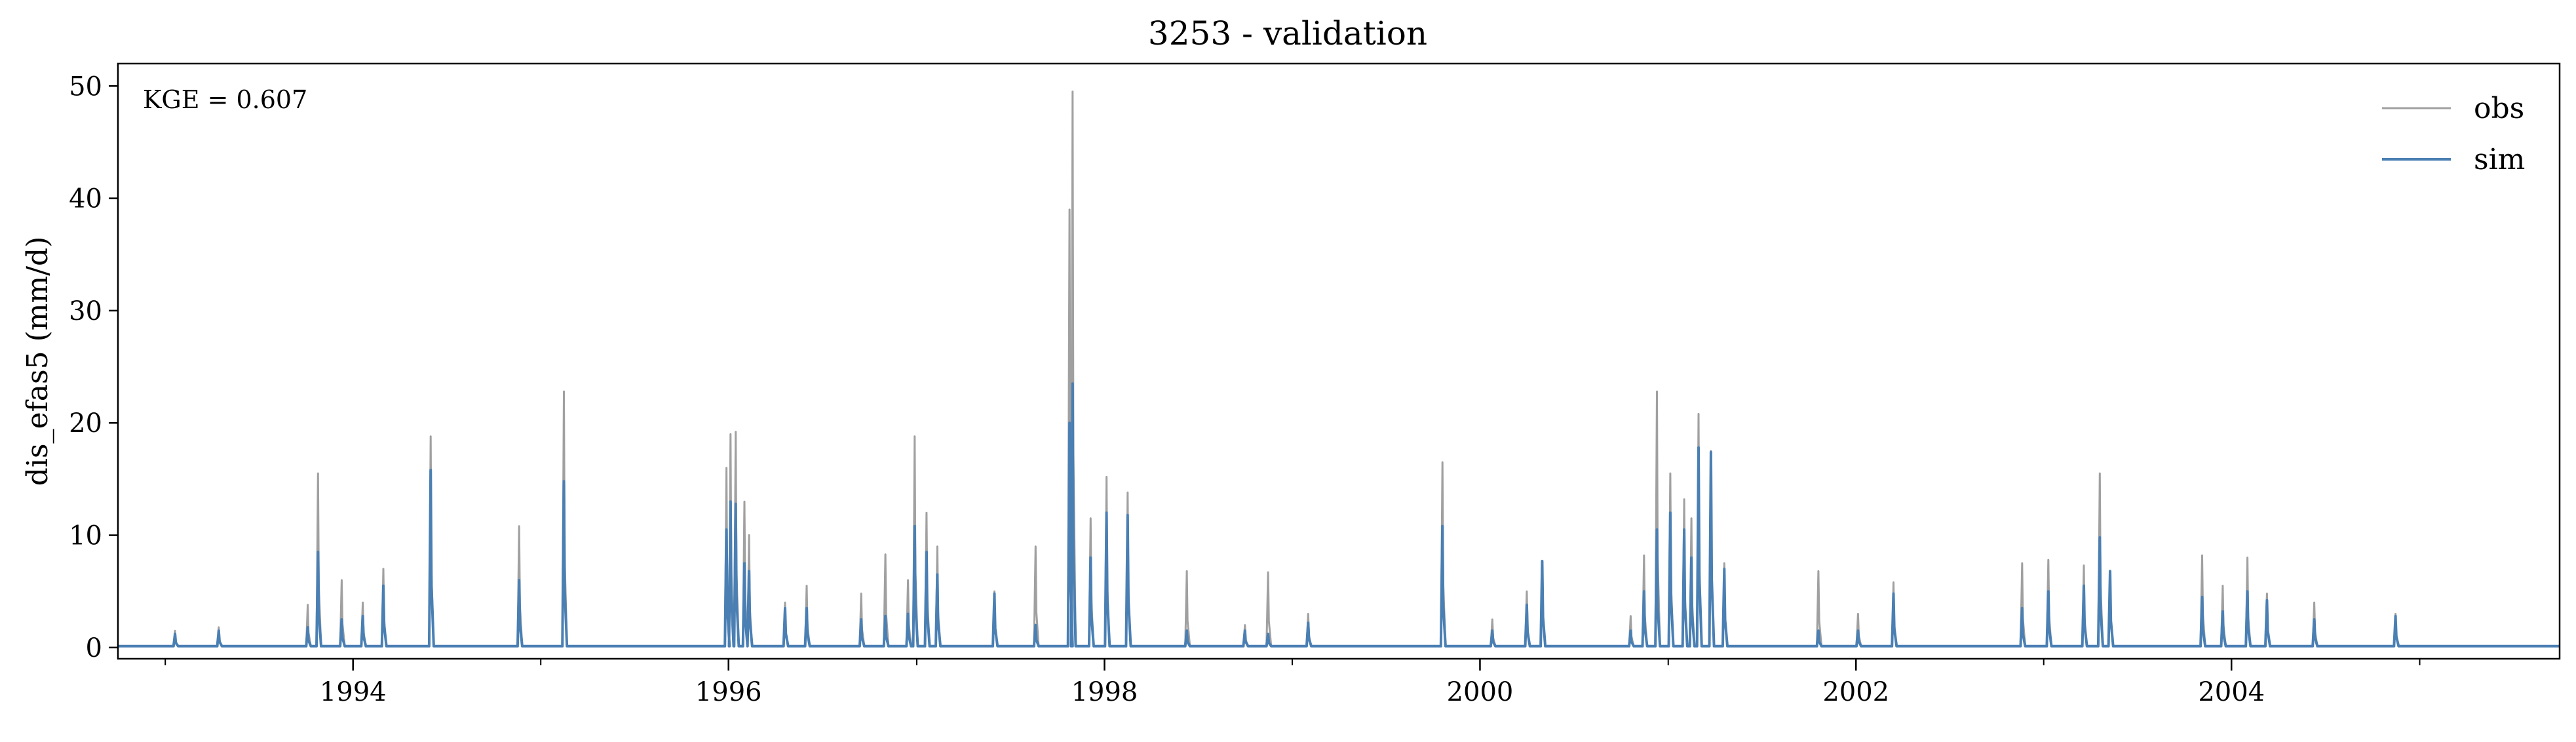 Image resolution: width=2576 pixels, height=742 pixels. Describe the element at coordinates (1480, 692) in the screenshot. I see `x-tick-label: 2000` at that location.